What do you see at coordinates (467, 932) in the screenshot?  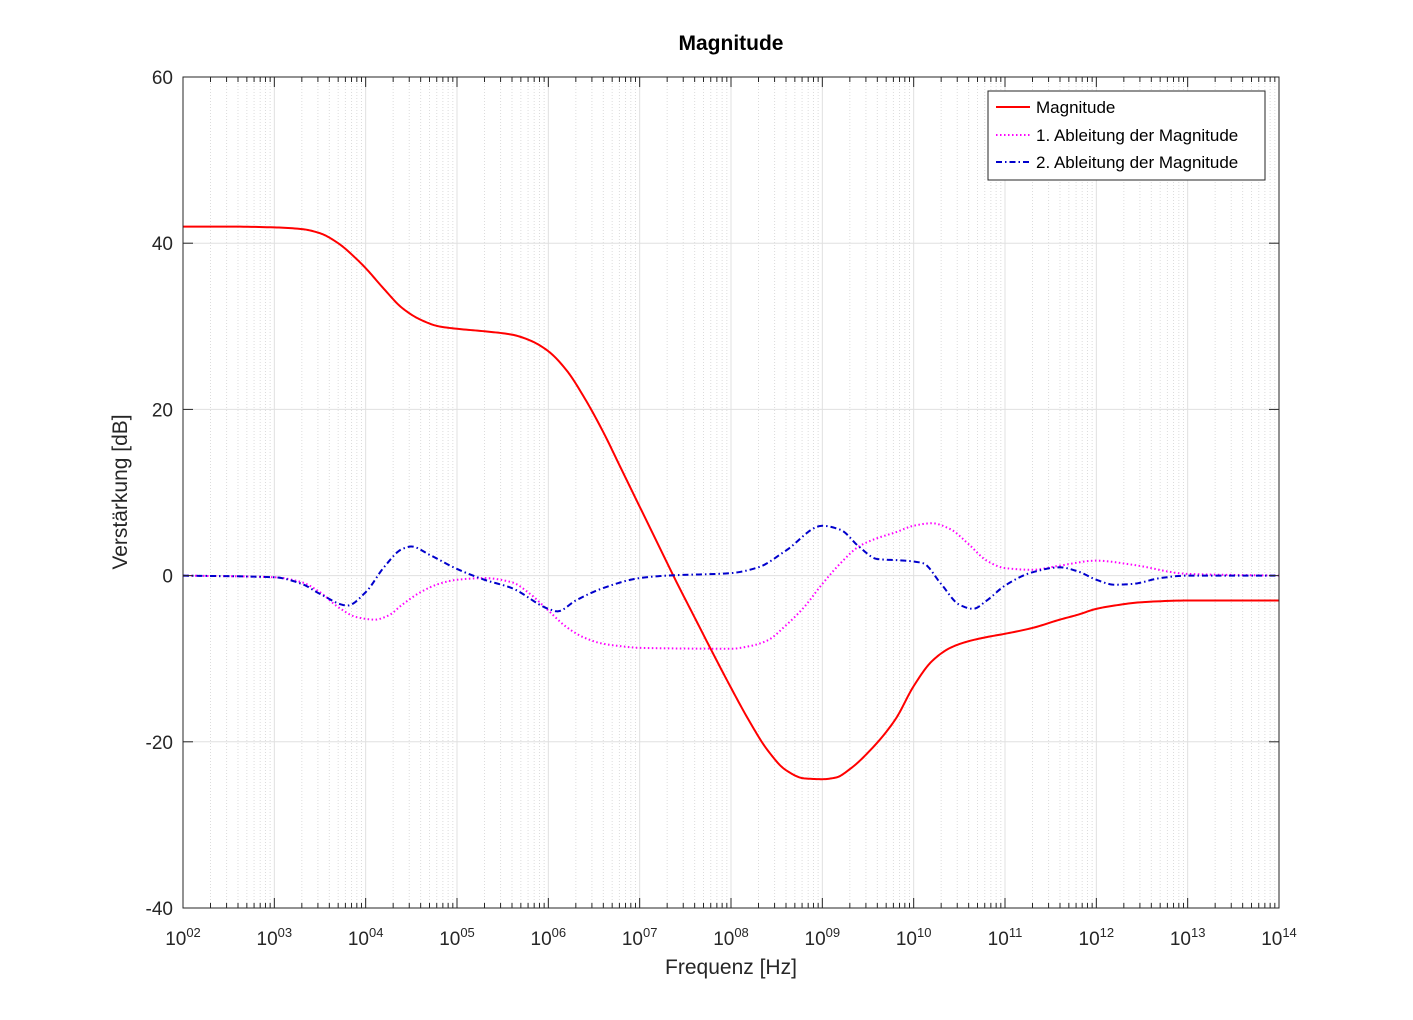 I see `x-tick-label-exponent: 05` at bounding box center [467, 932].